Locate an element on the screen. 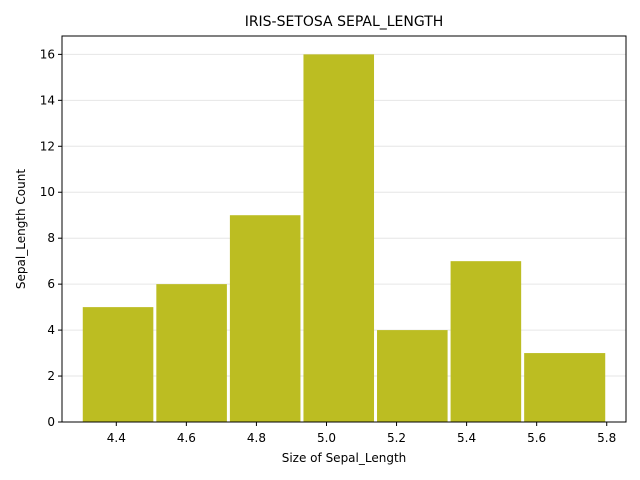 This screenshot has height=480, width=640. x-tick-label: 5.4 is located at coordinates (466, 438).